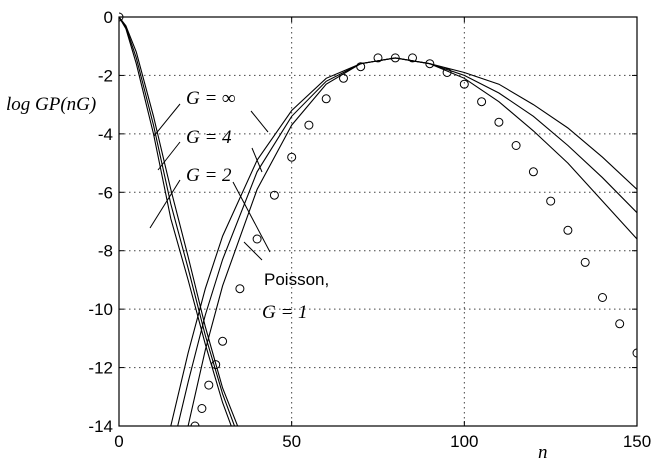 This screenshot has height=464, width=655. I want to click on x-tick-label: 150, so click(637, 441).